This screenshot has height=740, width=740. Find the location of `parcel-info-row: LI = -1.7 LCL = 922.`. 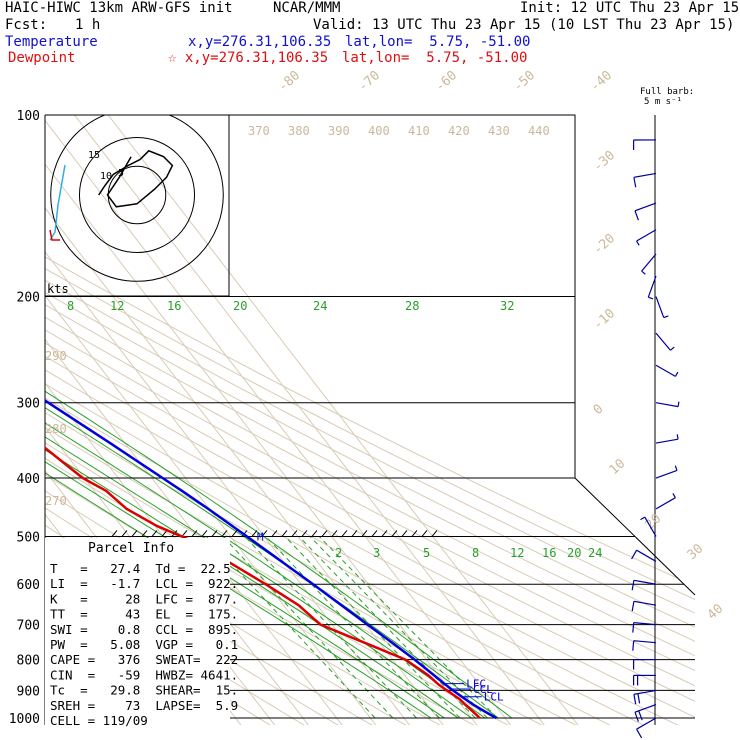

parcel-info-row: LI = -1.7 LCL = 922. is located at coordinates (144, 583).